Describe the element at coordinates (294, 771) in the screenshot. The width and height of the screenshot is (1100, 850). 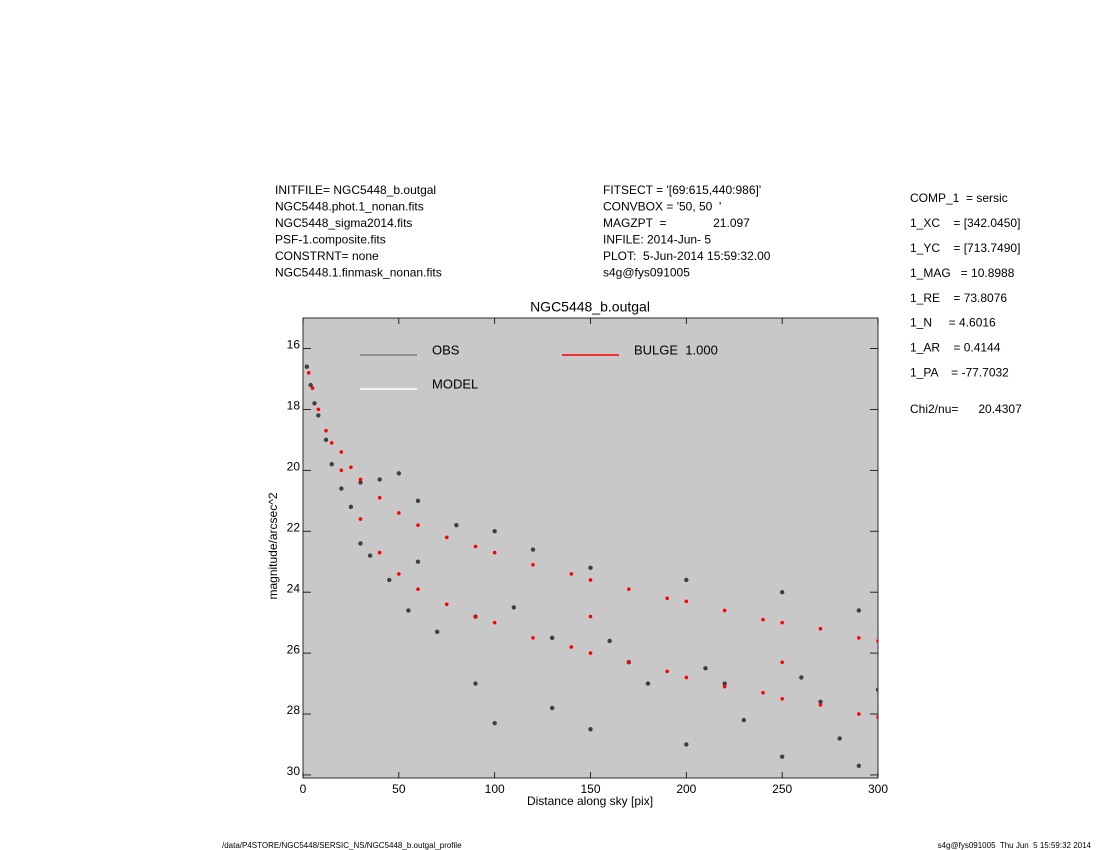
I see `y-tick-label: 30` at that location.